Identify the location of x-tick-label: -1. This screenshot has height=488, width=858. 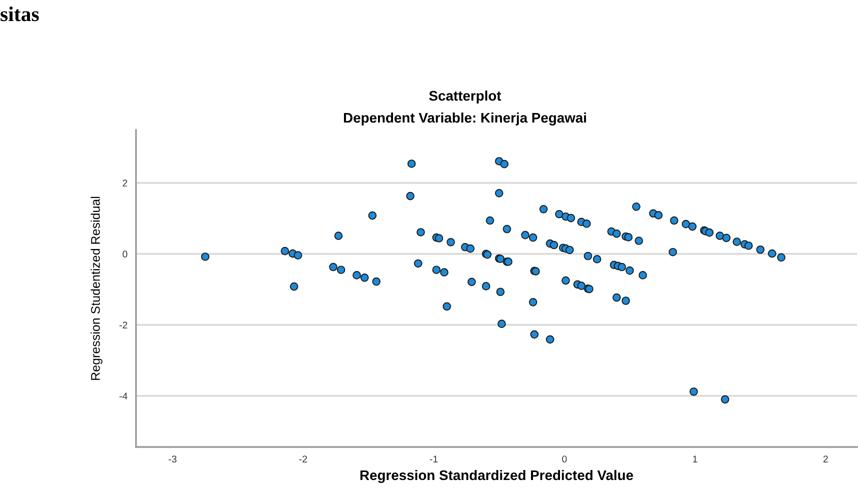
(434, 459).